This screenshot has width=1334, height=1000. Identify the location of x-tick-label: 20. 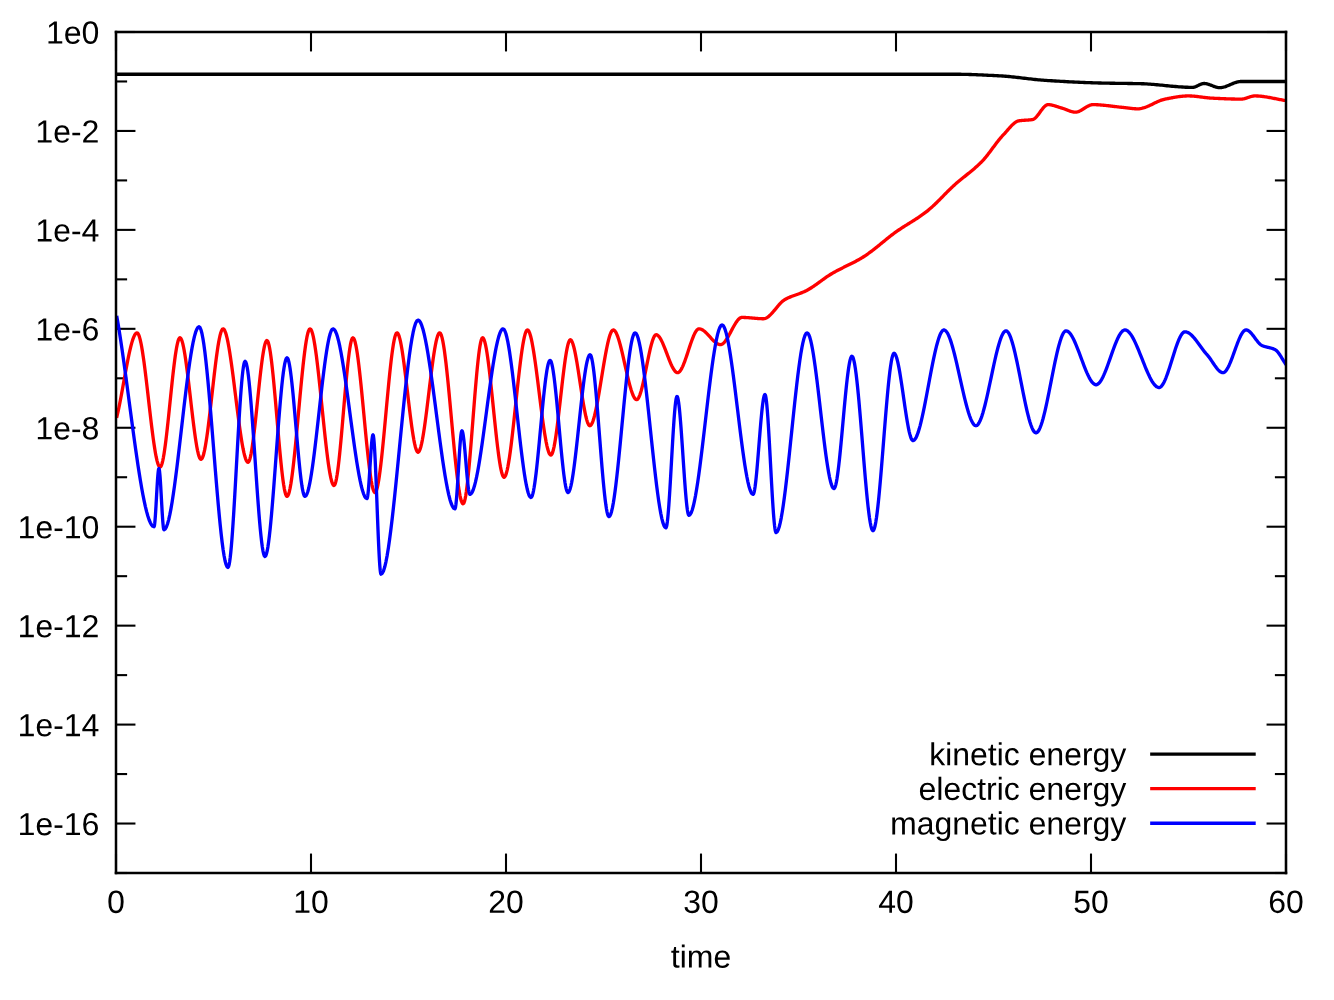
(506, 902).